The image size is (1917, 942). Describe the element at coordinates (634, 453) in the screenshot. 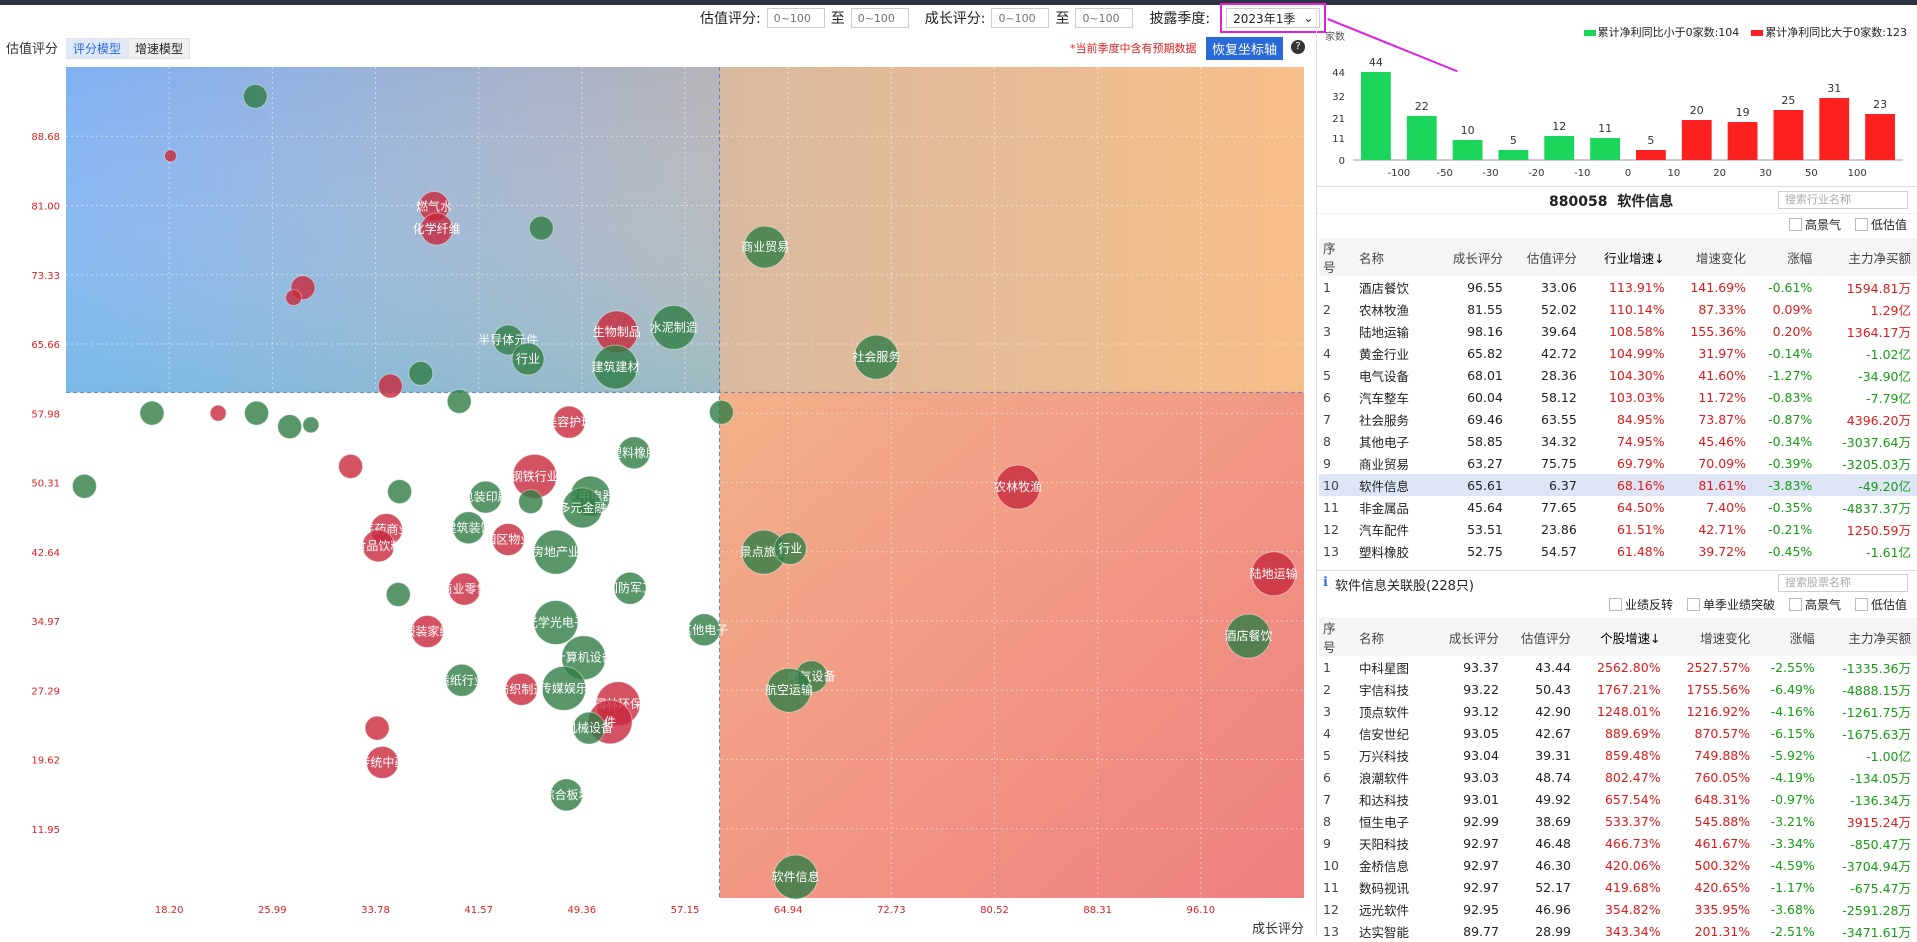

I see `industry-bubble: 塑料橡胶` at that location.